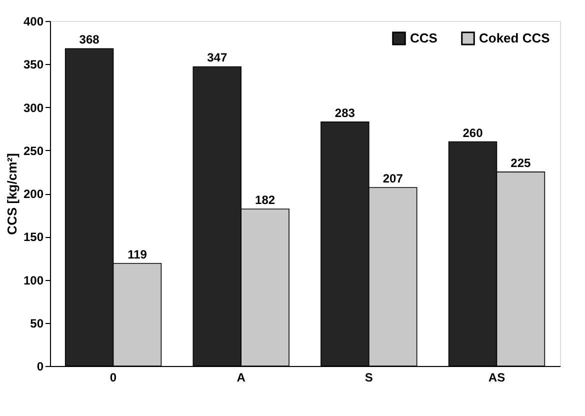 This screenshot has height=416, width=585. I want to click on legend-label: CCS, so click(424, 38).